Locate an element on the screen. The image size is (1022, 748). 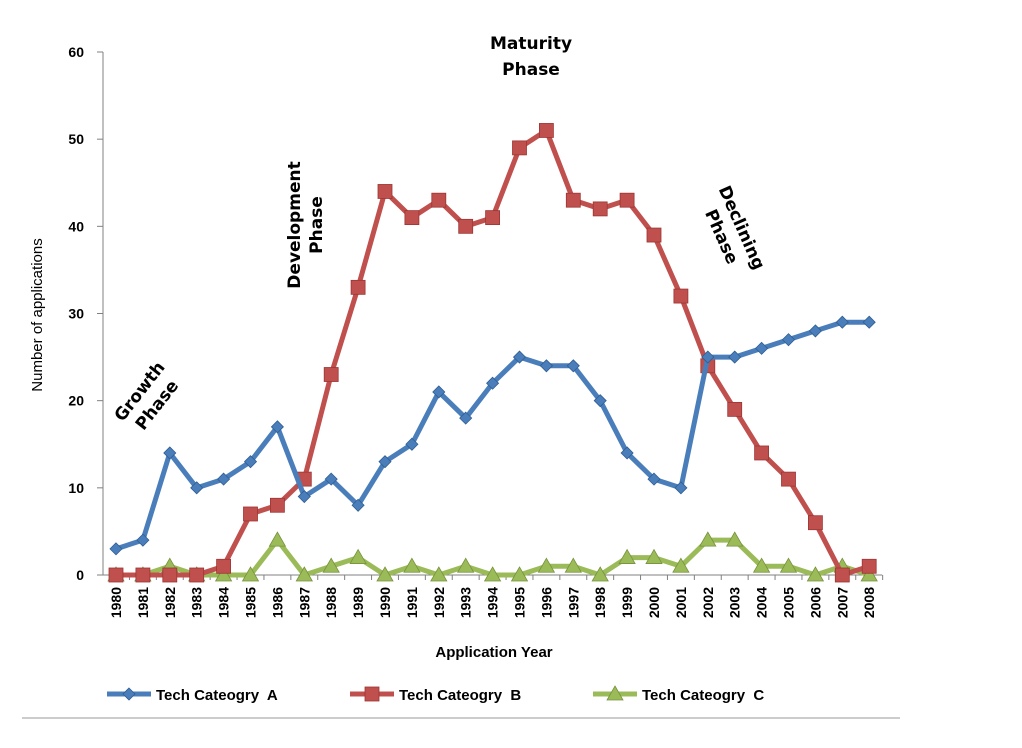
x-tick-label: 2001 is located at coordinates (681, 602).